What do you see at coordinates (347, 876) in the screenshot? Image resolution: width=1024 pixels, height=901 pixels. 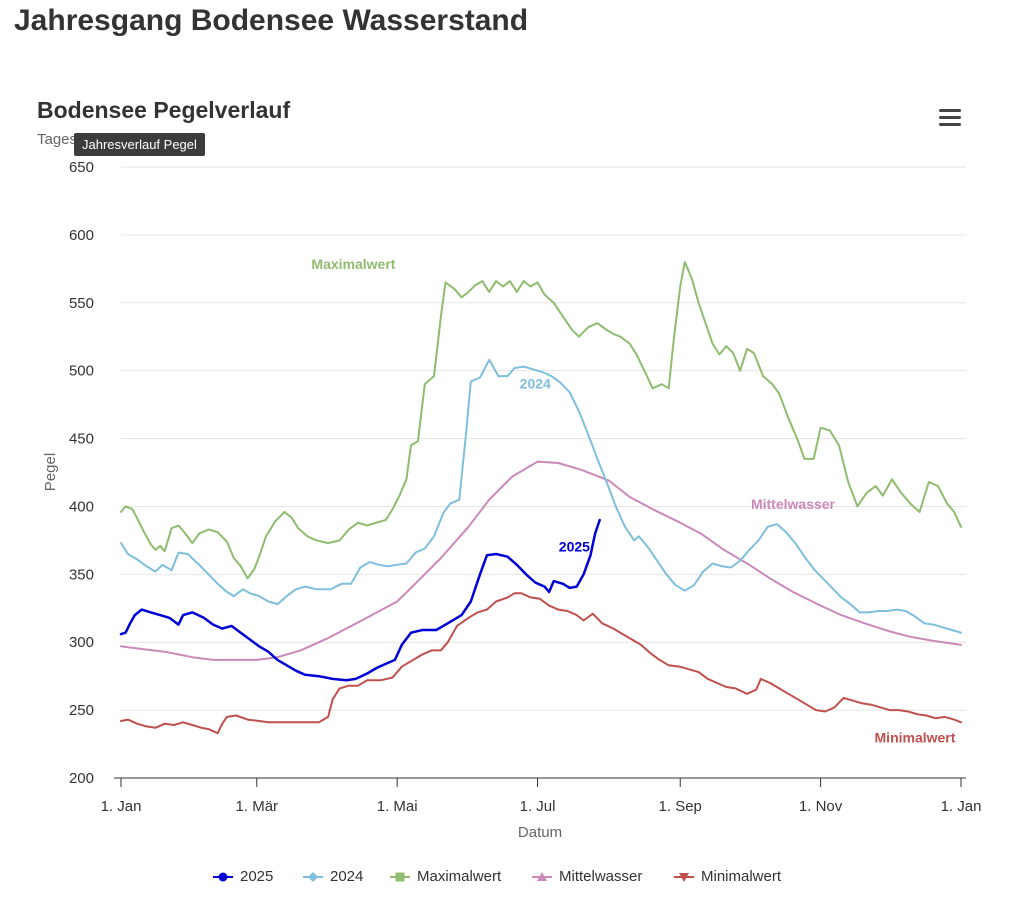 I see `legend-label: 2024` at bounding box center [347, 876].